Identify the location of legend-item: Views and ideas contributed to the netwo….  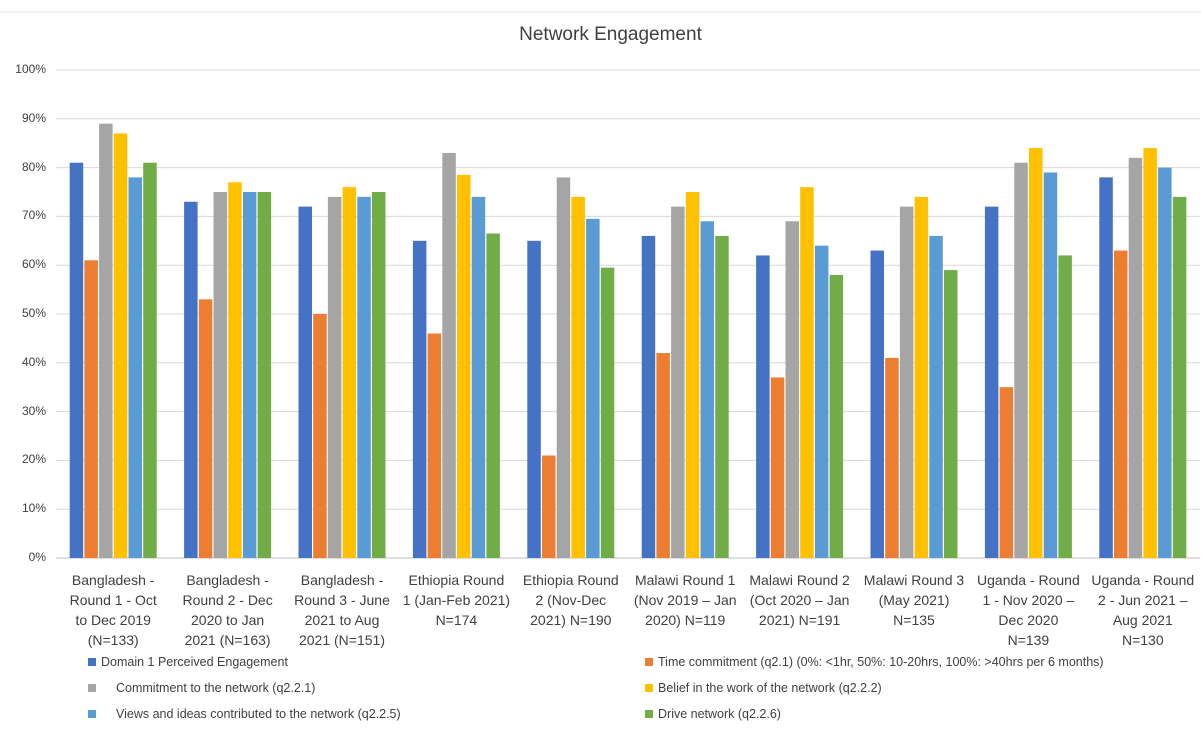
(244, 714).